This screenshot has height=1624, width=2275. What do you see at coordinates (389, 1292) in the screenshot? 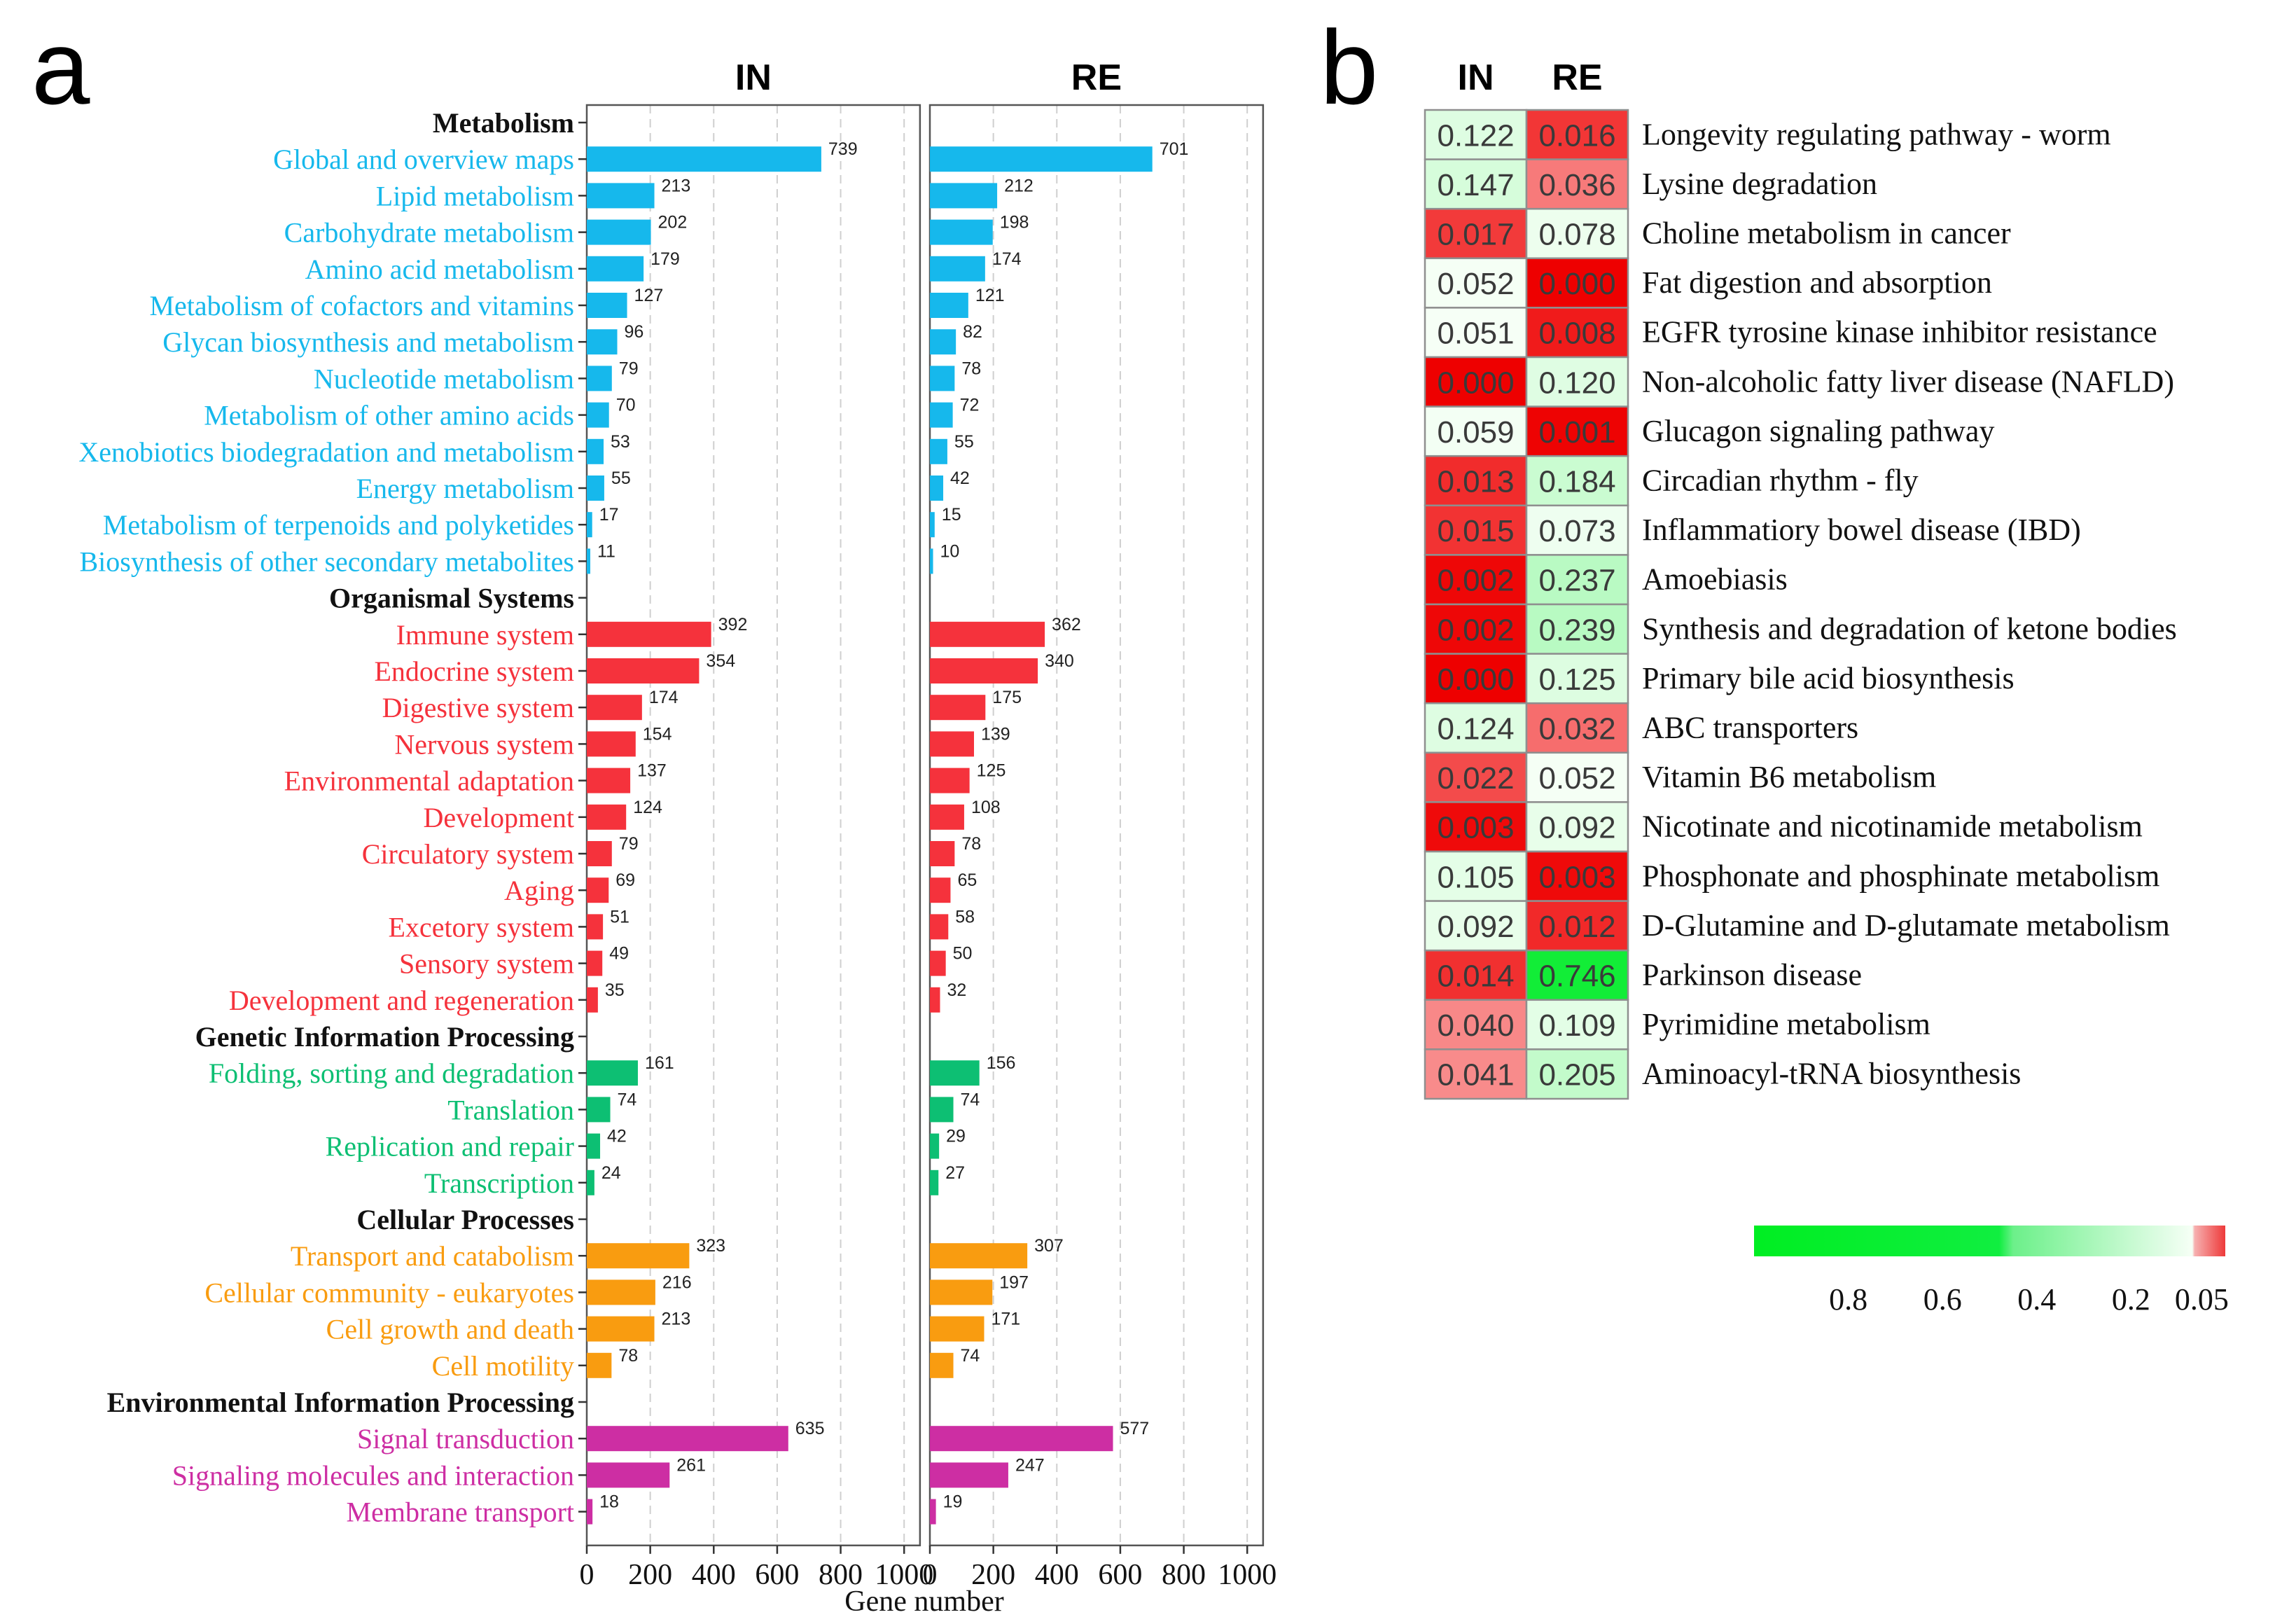
I see `row-label: Cellular community - eukaryotes` at bounding box center [389, 1292].